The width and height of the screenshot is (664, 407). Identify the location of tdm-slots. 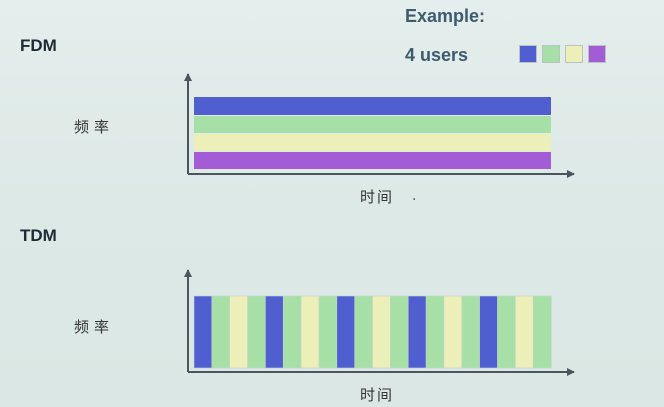
(372, 332).